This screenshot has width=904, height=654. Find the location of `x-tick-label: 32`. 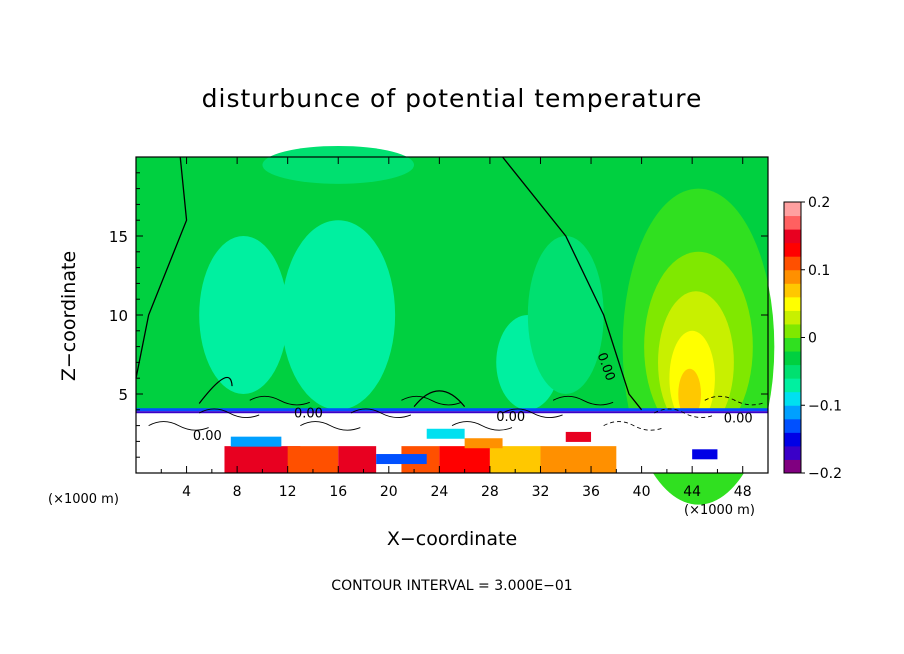

x-tick-label: 32 is located at coordinates (541, 492).